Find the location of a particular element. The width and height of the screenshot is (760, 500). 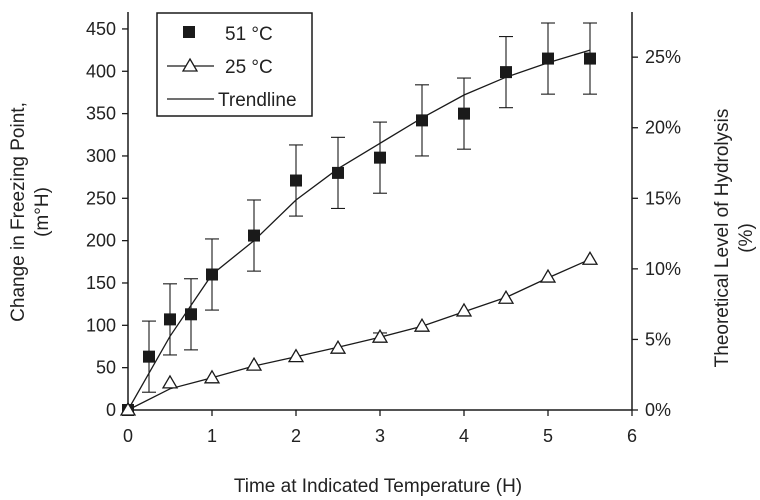

x-tick-label: 2 is located at coordinates (296, 436).